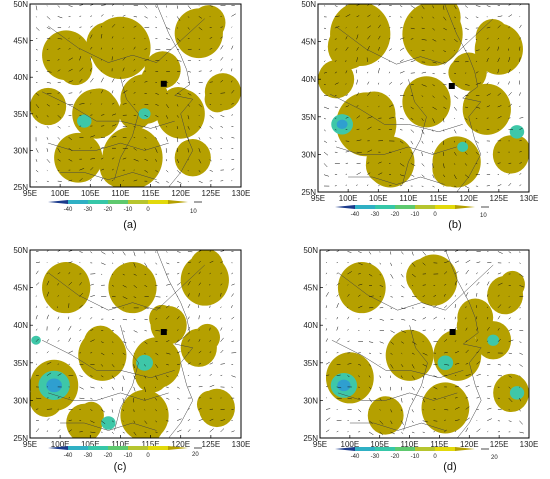 This screenshot has width=550, height=479. I want to click on lon-tick-label: 120E, so click(180, 444).